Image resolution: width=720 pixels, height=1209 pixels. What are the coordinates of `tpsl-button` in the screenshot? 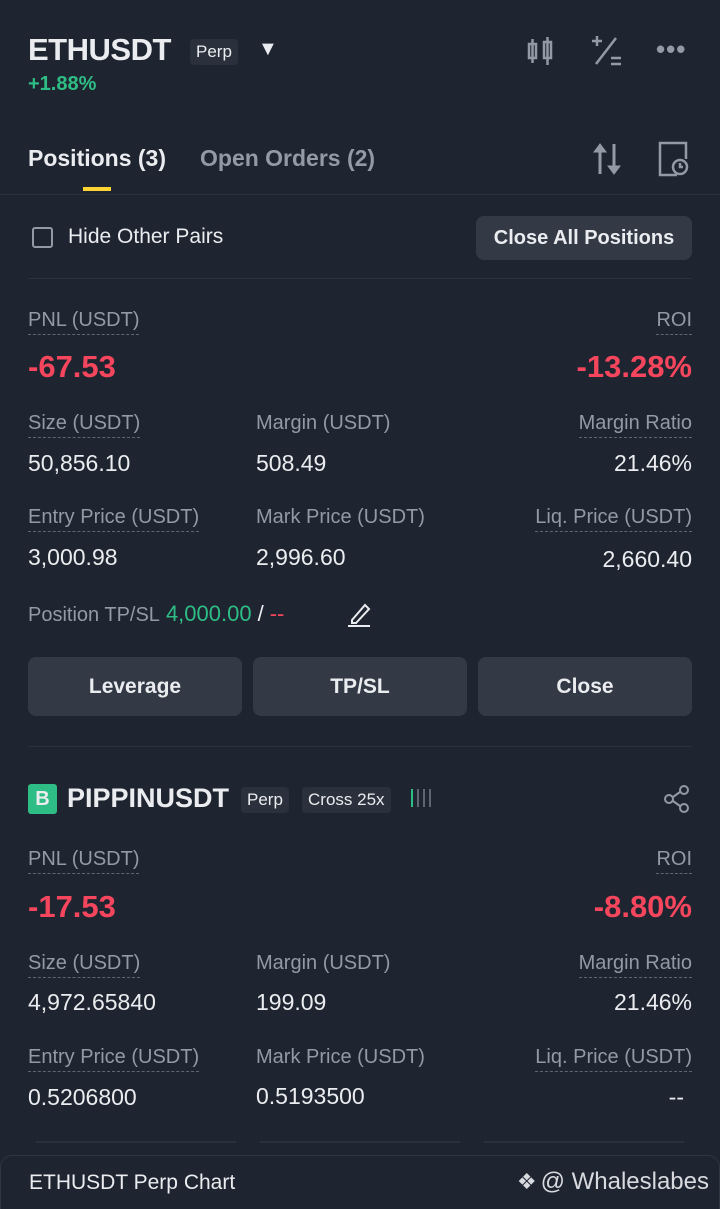 It's located at (360, 1142).